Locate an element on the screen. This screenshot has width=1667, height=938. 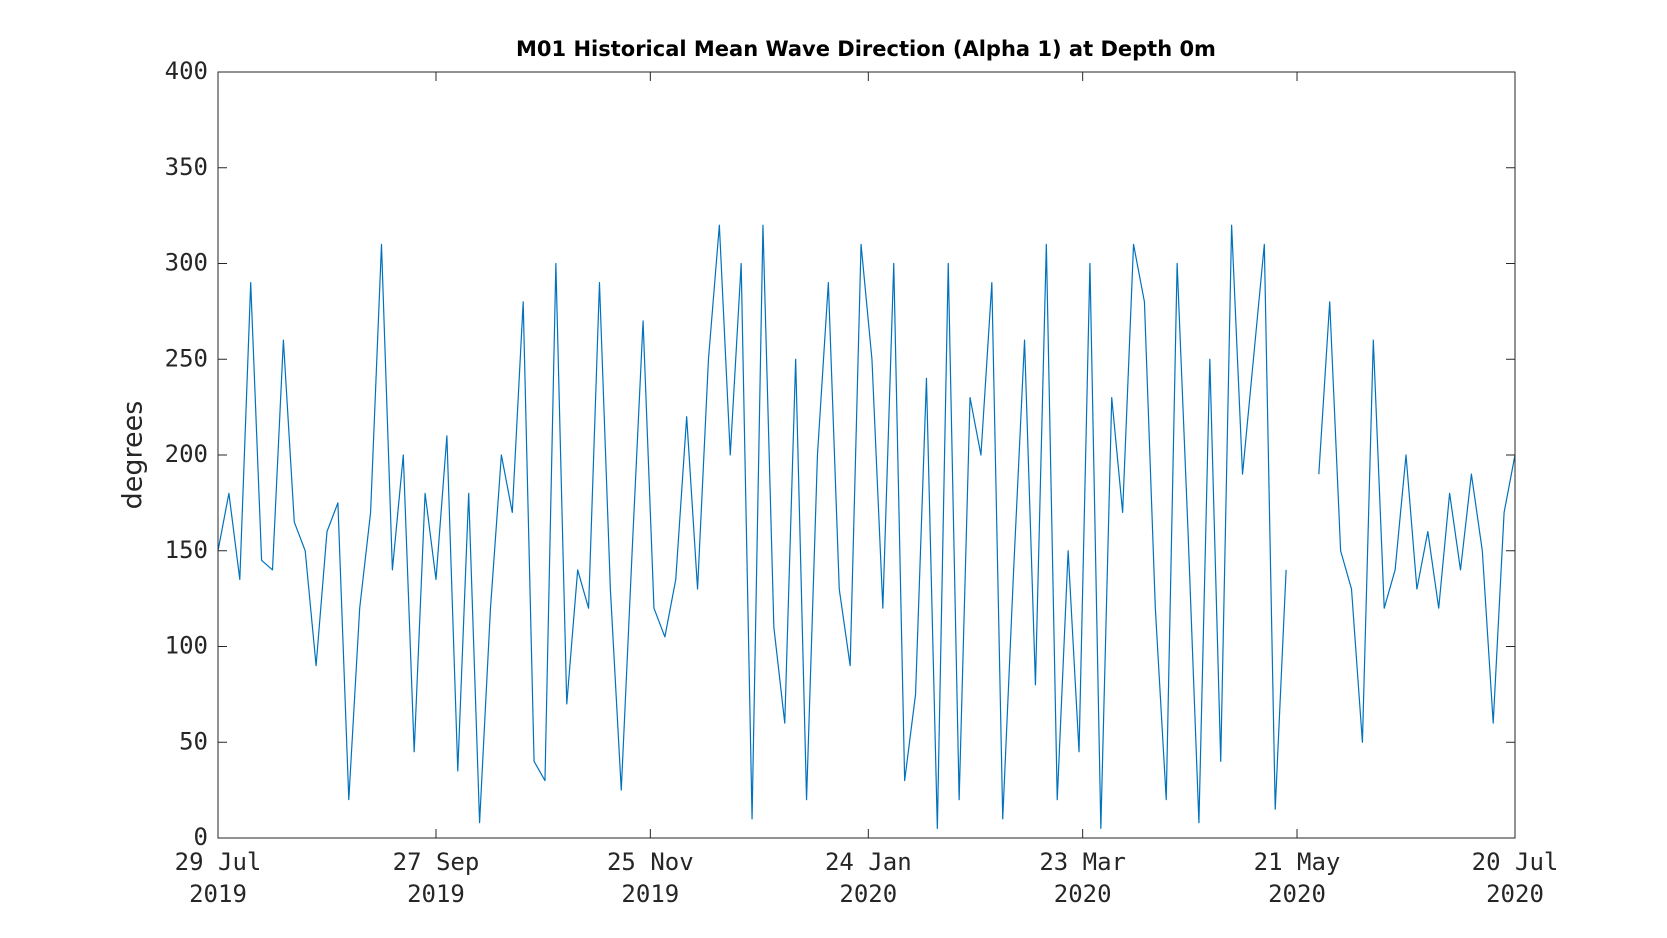
x-tick-label: 23 Mar is located at coordinates (1082, 862).